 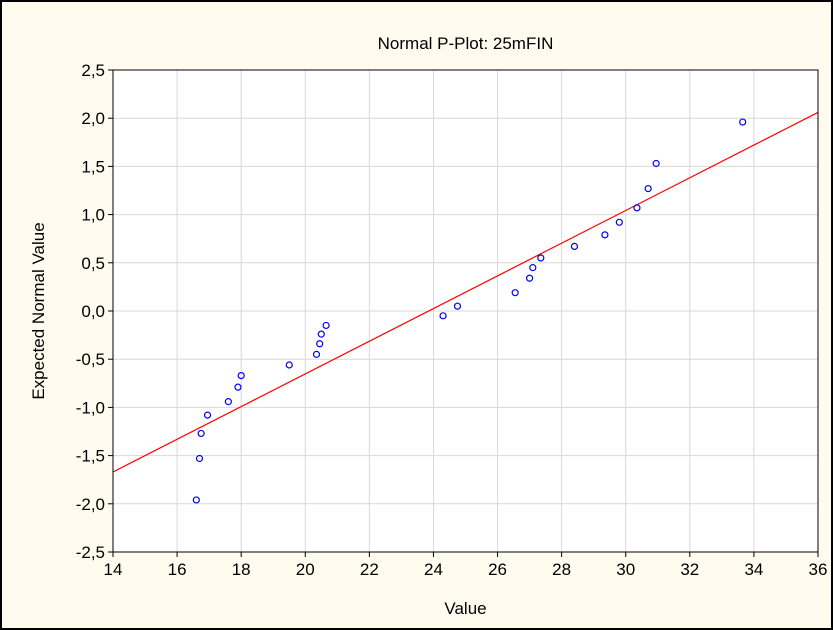 What do you see at coordinates (753, 569) in the screenshot?
I see `x-tick-label: 34` at bounding box center [753, 569].